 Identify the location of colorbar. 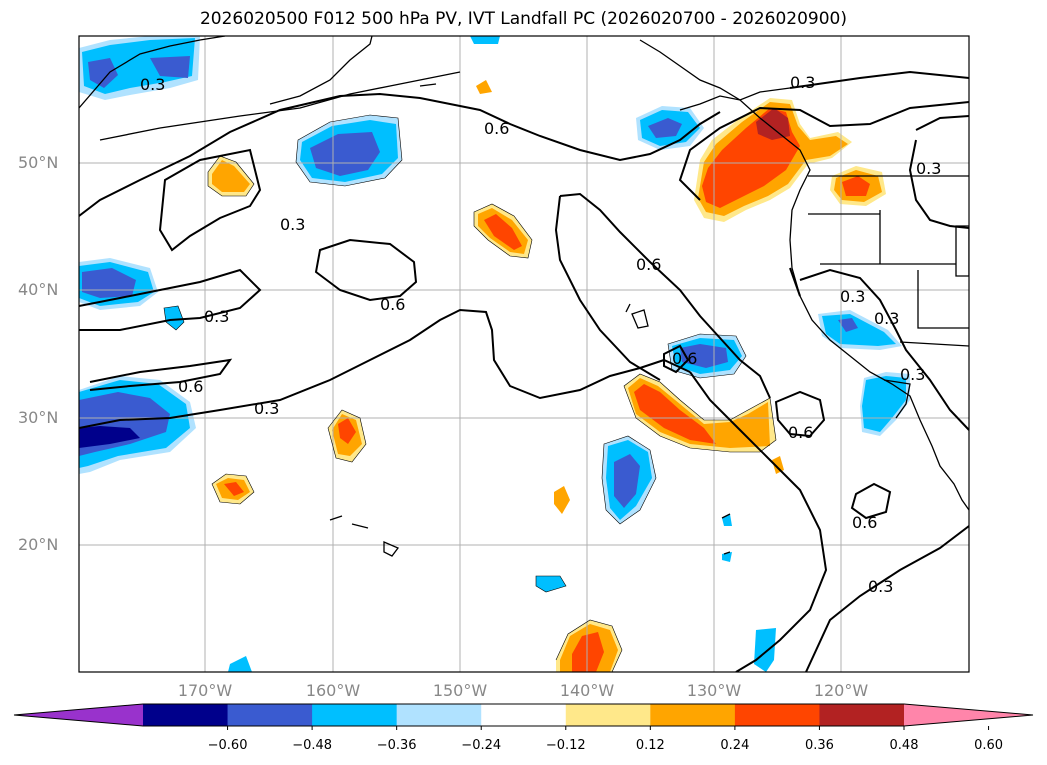
(523, 716).